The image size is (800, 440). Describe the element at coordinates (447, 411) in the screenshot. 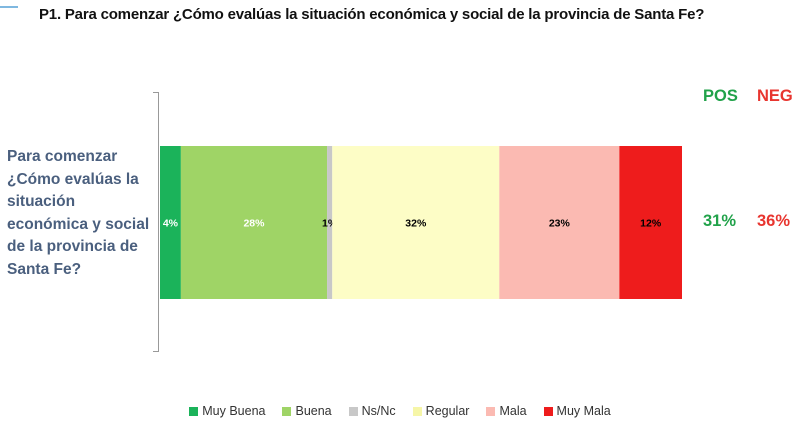

I see `legend-label: Regular` at that location.